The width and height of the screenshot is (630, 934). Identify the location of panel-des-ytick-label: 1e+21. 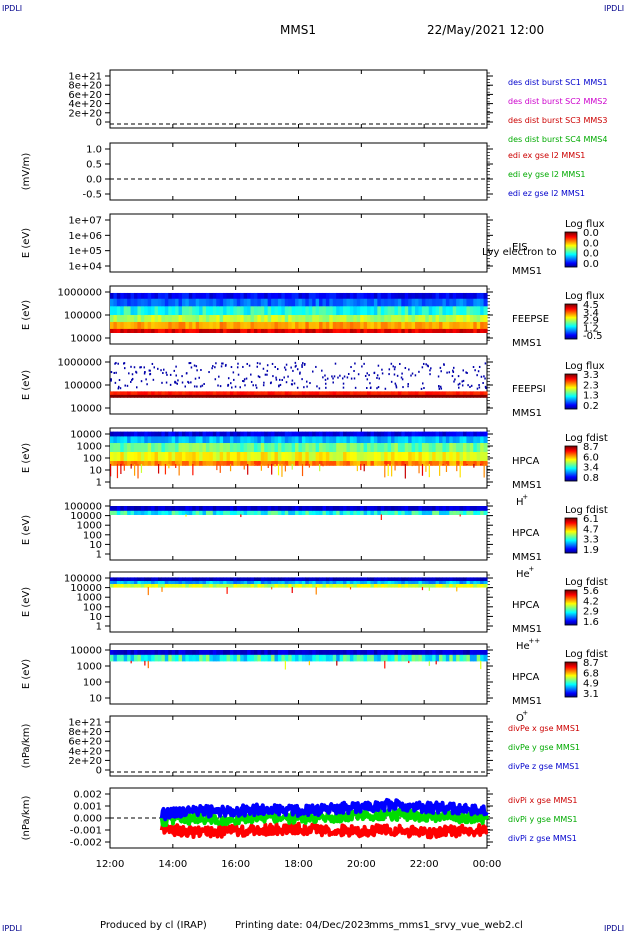
(85, 77).